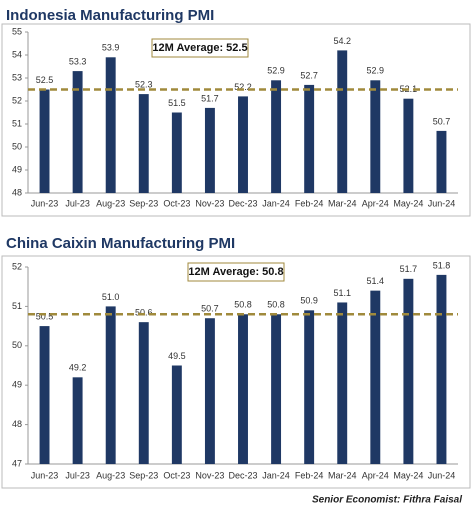  Describe the element at coordinates (144, 84) in the screenshot. I see `value-label: 52.3` at that location.